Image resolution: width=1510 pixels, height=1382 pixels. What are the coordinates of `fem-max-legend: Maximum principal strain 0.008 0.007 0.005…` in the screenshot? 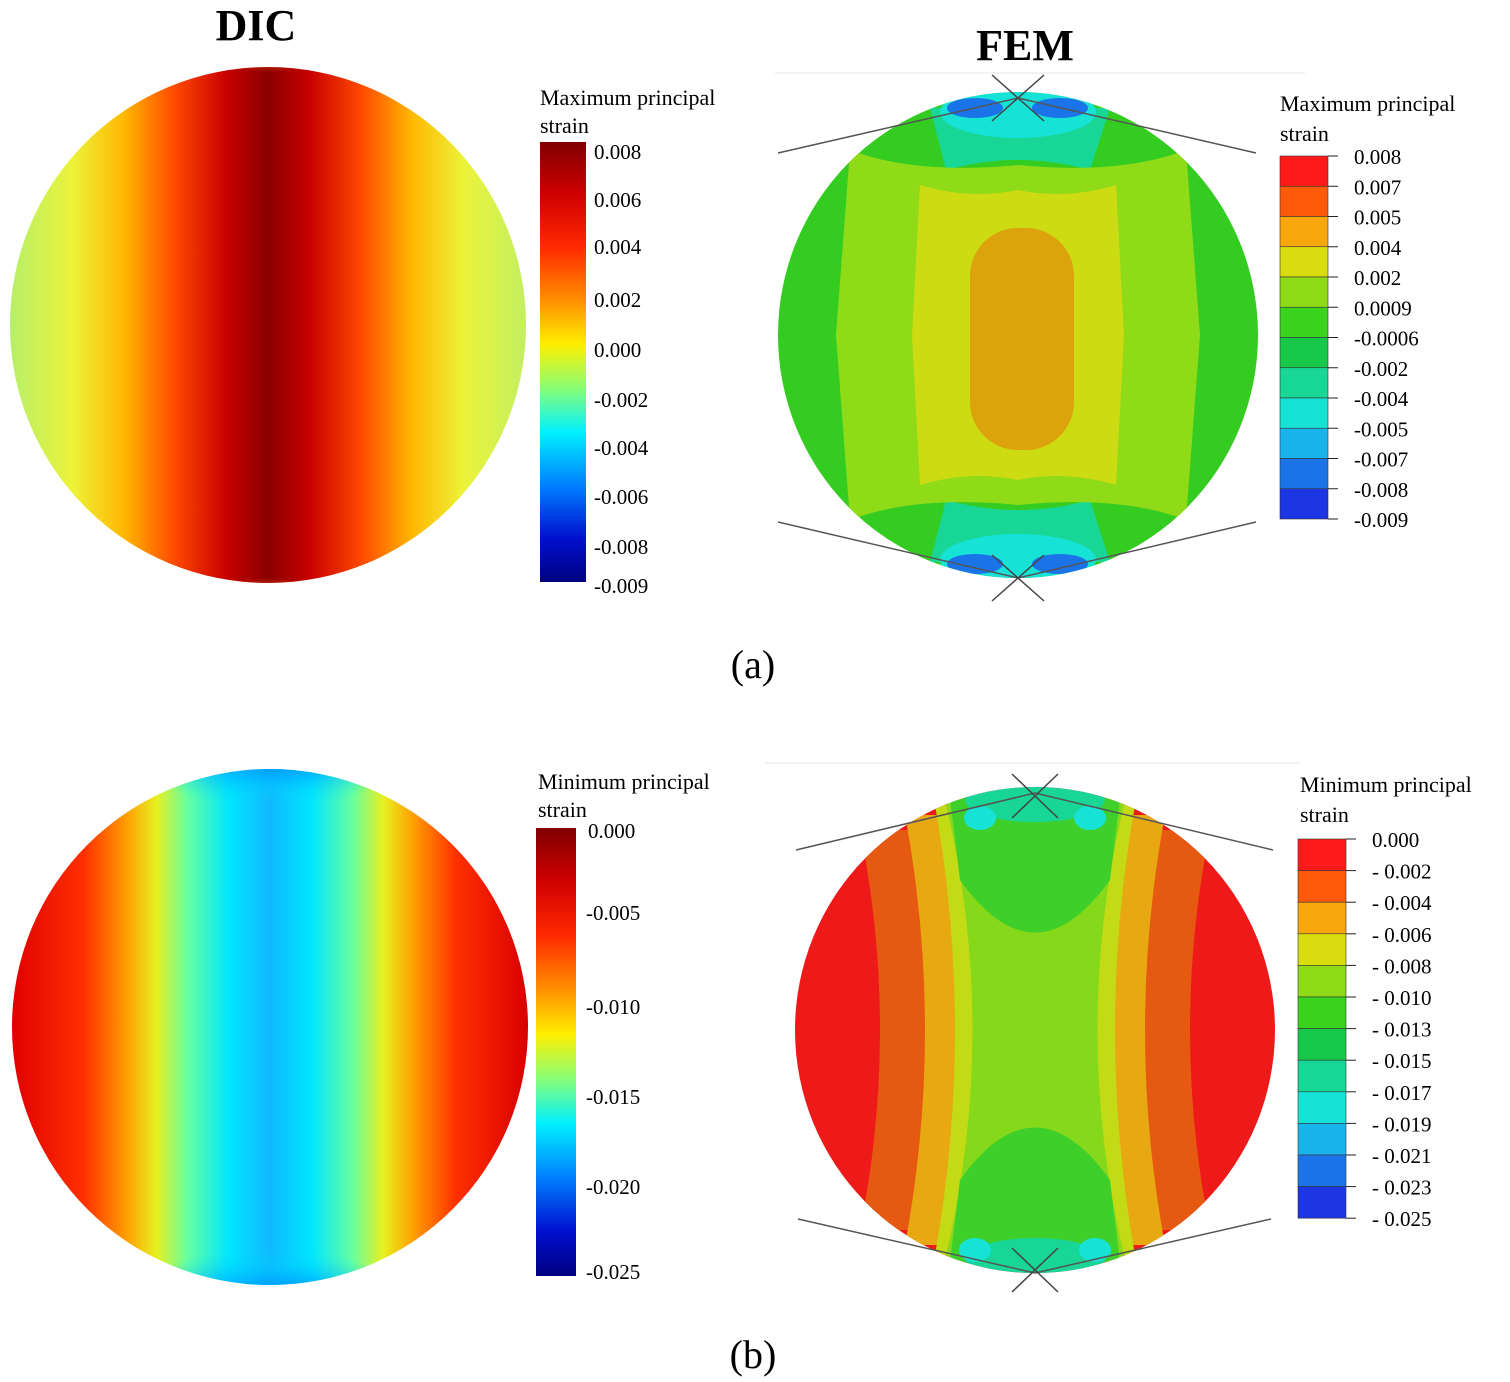 It's located at (1367, 311).